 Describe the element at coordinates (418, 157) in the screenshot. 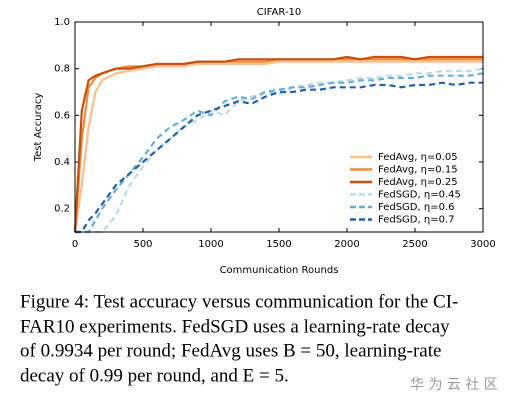

I see `legend-label: FedAvg, η=0.05` at that location.